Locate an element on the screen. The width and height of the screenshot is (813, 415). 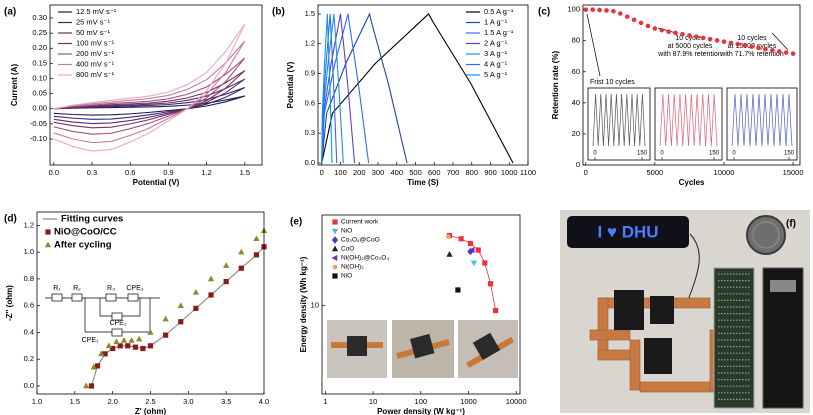
y-tick-label: 10 is located at coordinates (315, 305).